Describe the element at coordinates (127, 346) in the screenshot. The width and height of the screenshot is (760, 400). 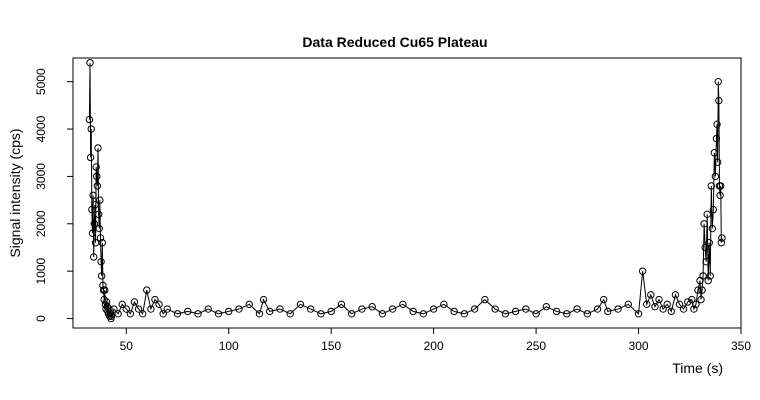
I see `x-tick-label: 50` at that location.